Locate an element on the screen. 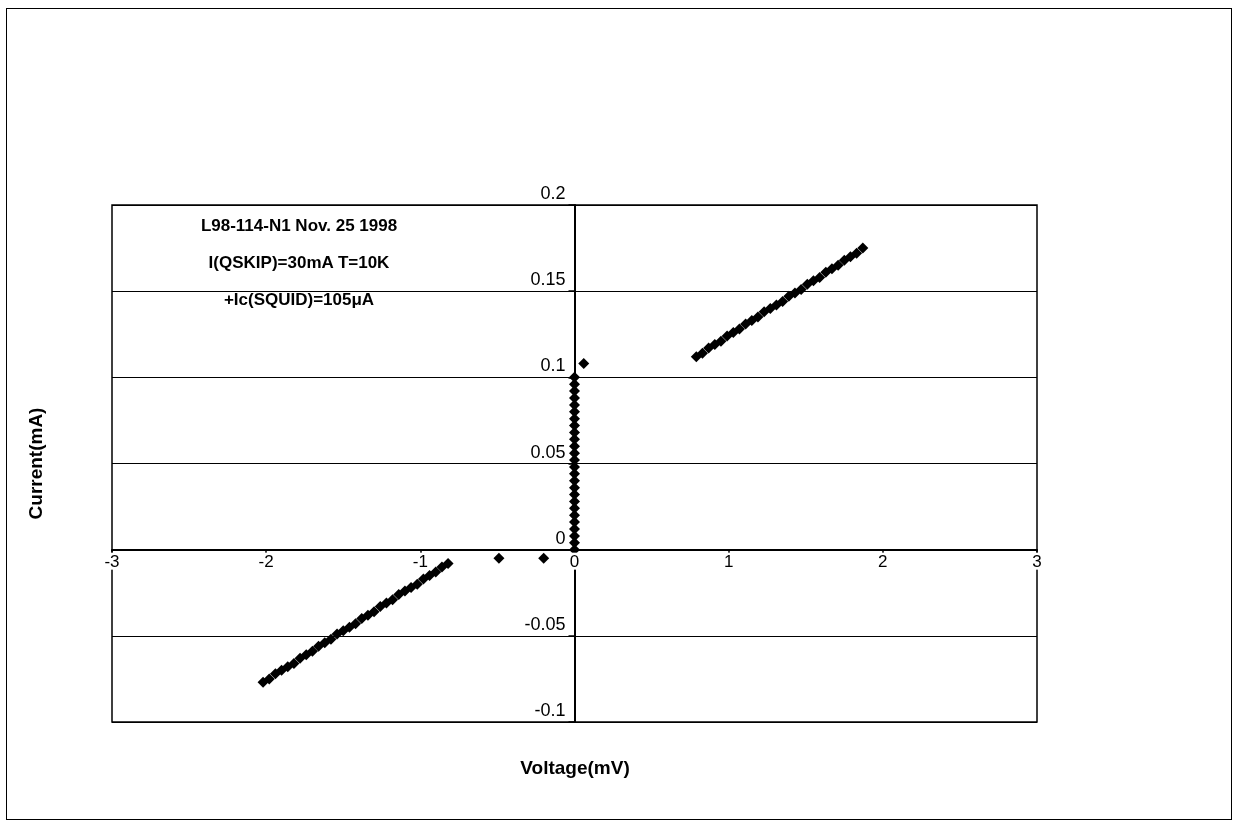 This screenshot has height=832, width=1241. x-tick-label: -2 is located at coordinates (266, 561).